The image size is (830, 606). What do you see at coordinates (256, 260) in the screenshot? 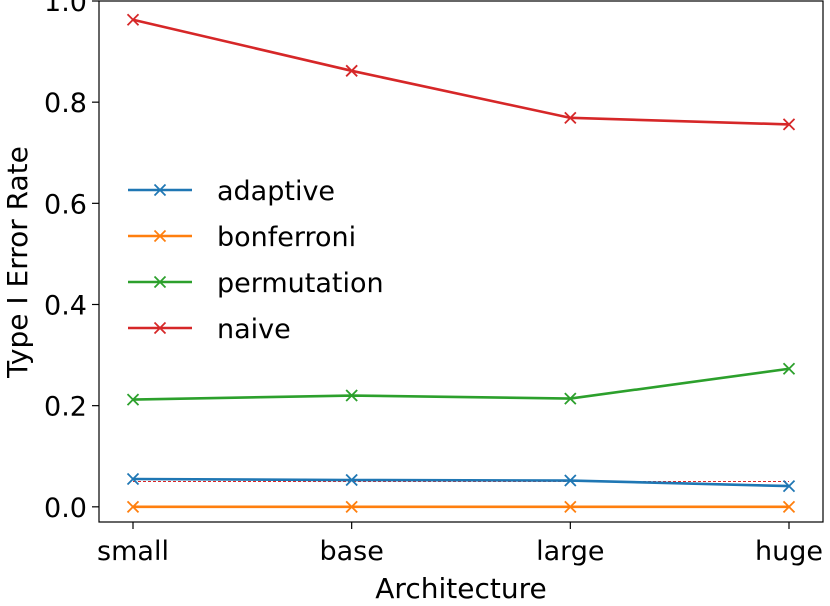
I see `legend: adaptive bonferroni permutation naive` at bounding box center [256, 260].